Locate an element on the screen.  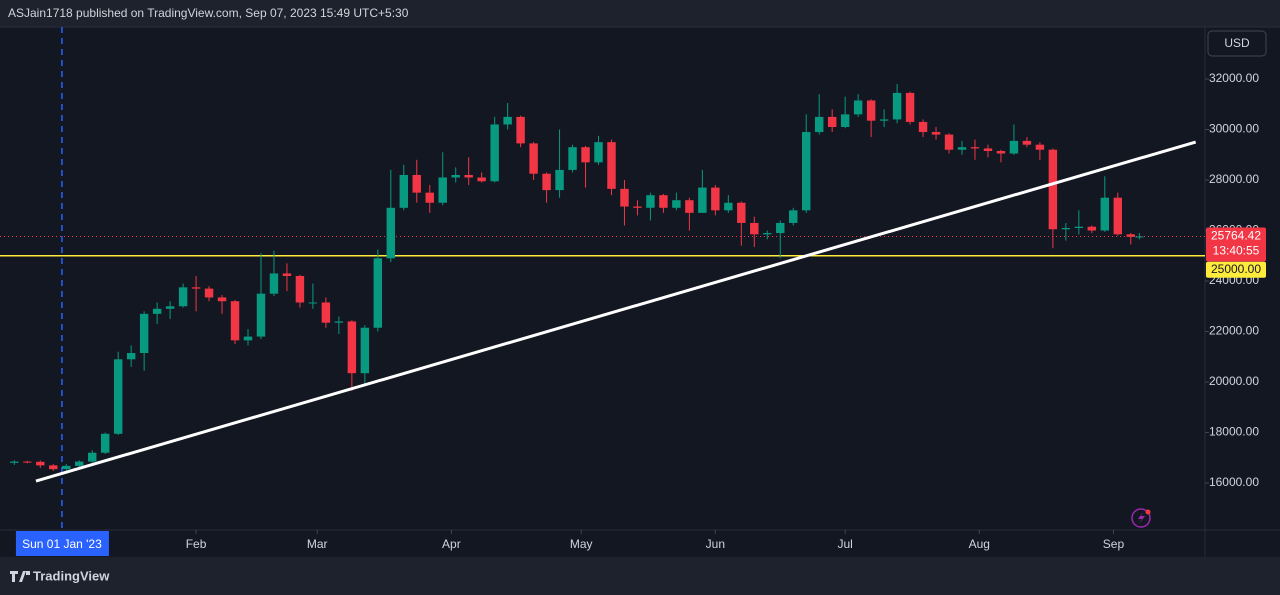
y-tick-label: 30000.00 is located at coordinates (1234, 129).